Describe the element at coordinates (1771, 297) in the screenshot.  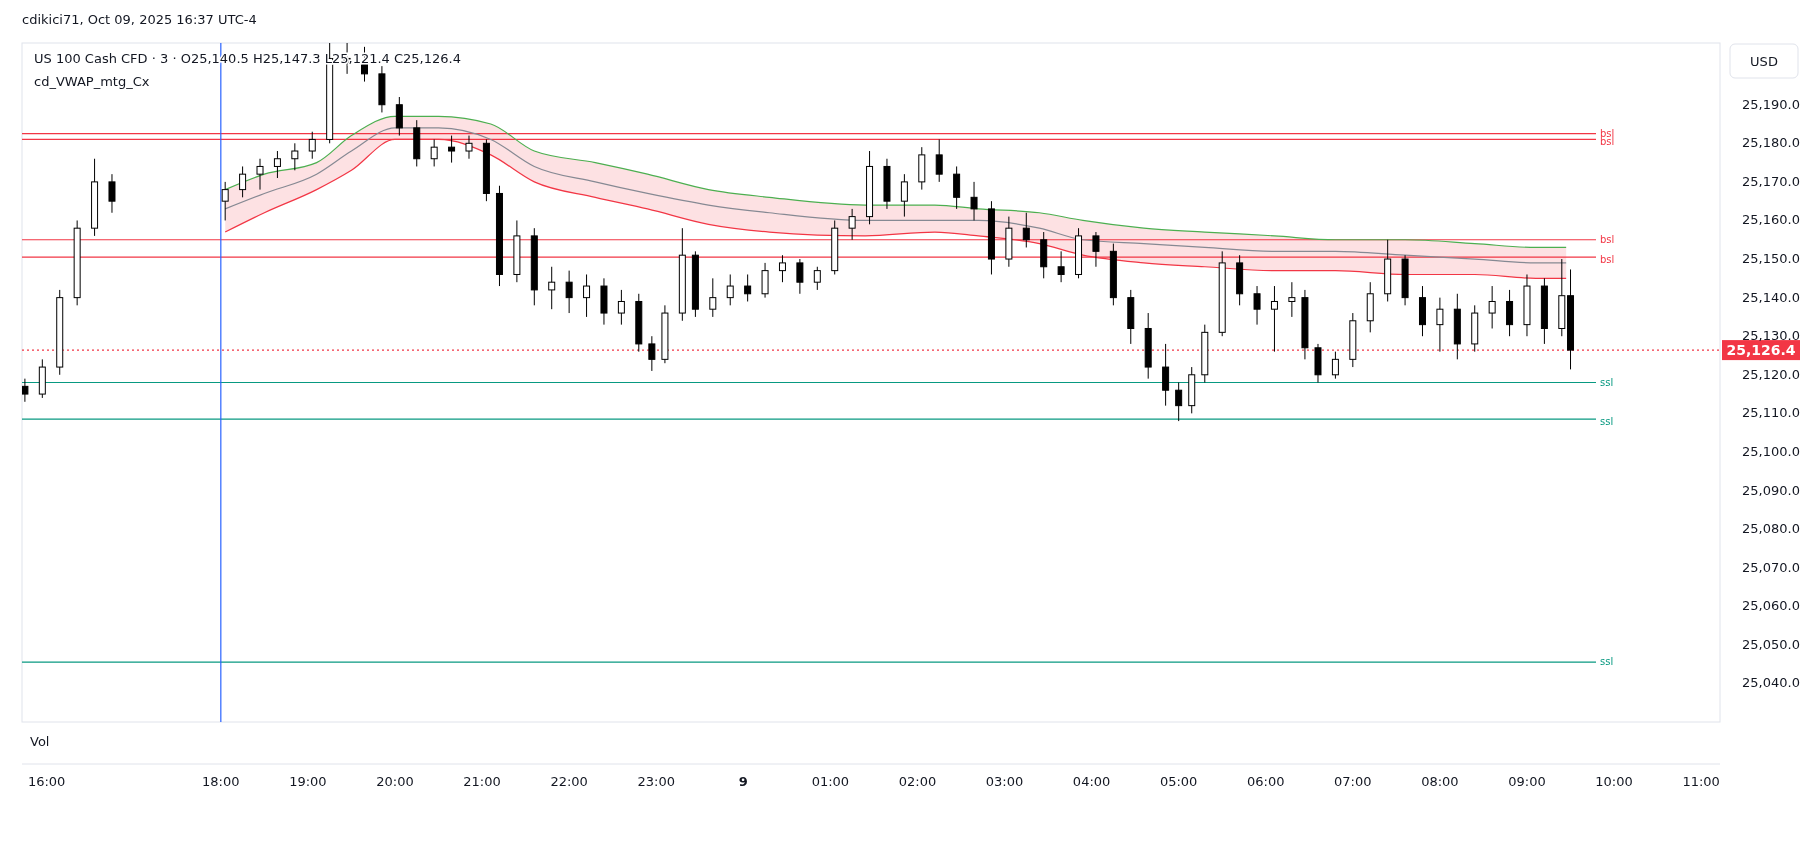
I see `y-tick-label: 25,140.0` at that location.